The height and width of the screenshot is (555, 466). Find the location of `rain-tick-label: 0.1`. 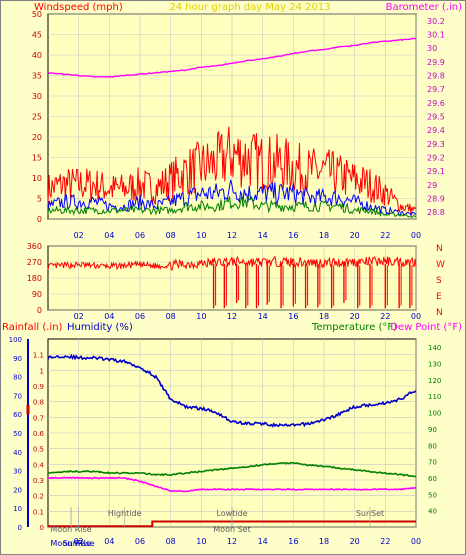

rain-tick-label: 0.1 is located at coordinates (38, 512).